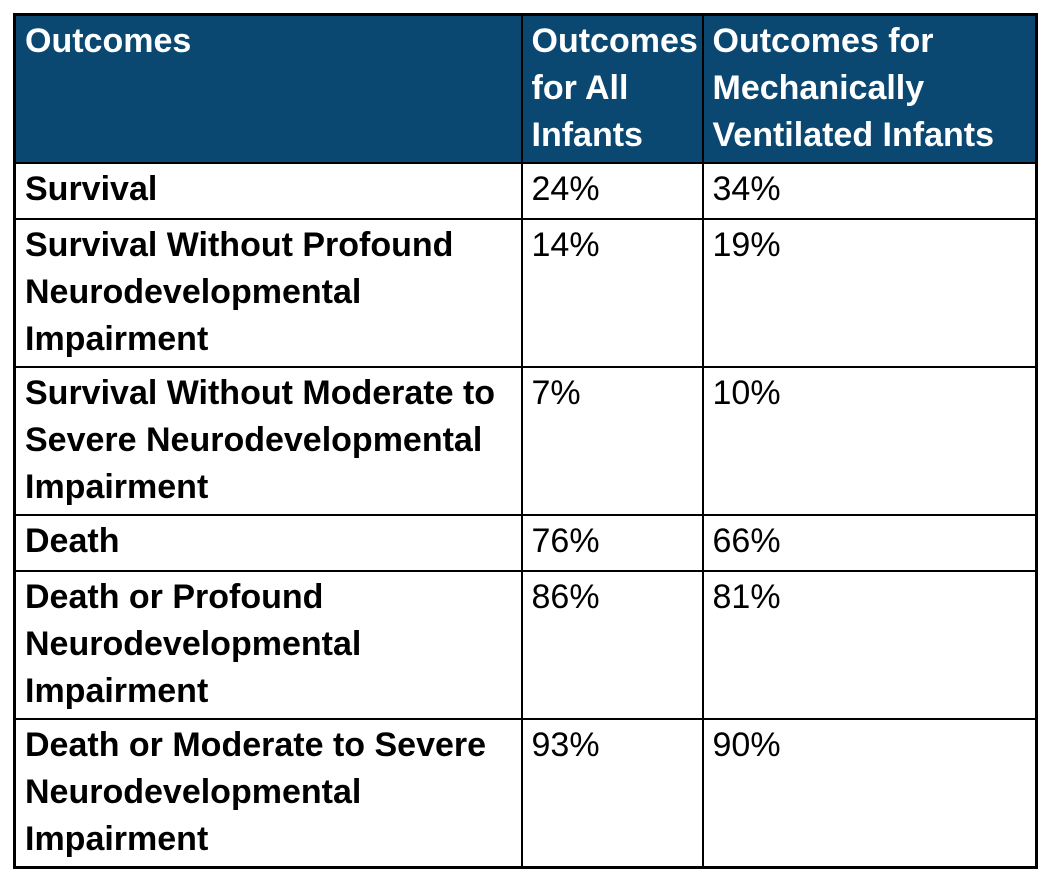  I want to click on all-infants-value-cell: 76%, so click(612, 543).